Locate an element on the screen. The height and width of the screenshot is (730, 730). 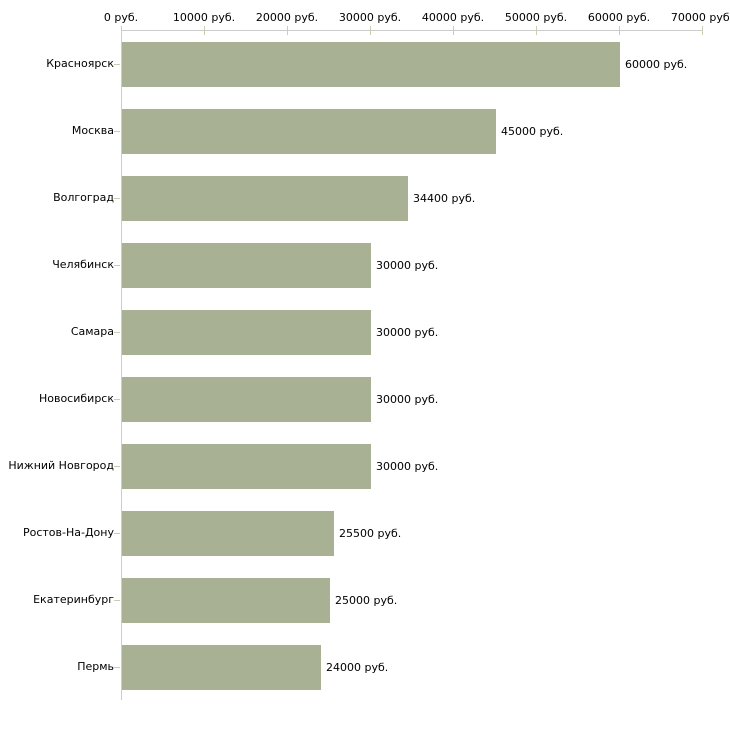
x-axis-tick-label: 0 руб. is located at coordinates (121, 17).